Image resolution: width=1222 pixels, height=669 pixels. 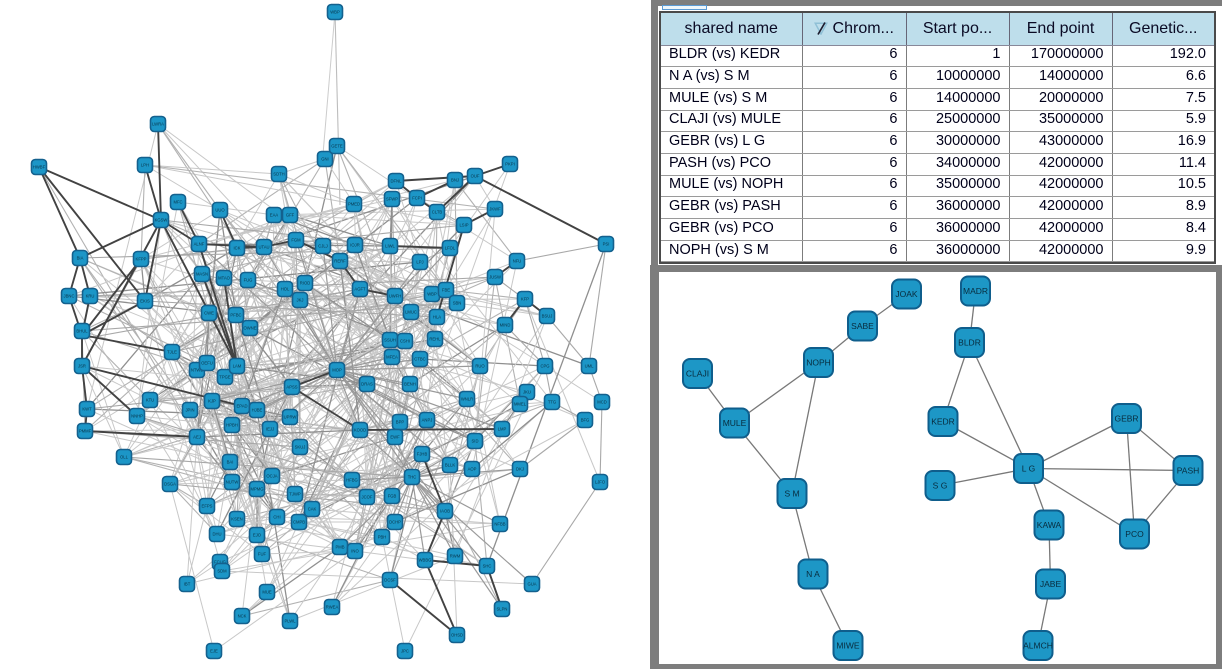 I want to click on svg-text: DRAS, so click(x=367, y=384).